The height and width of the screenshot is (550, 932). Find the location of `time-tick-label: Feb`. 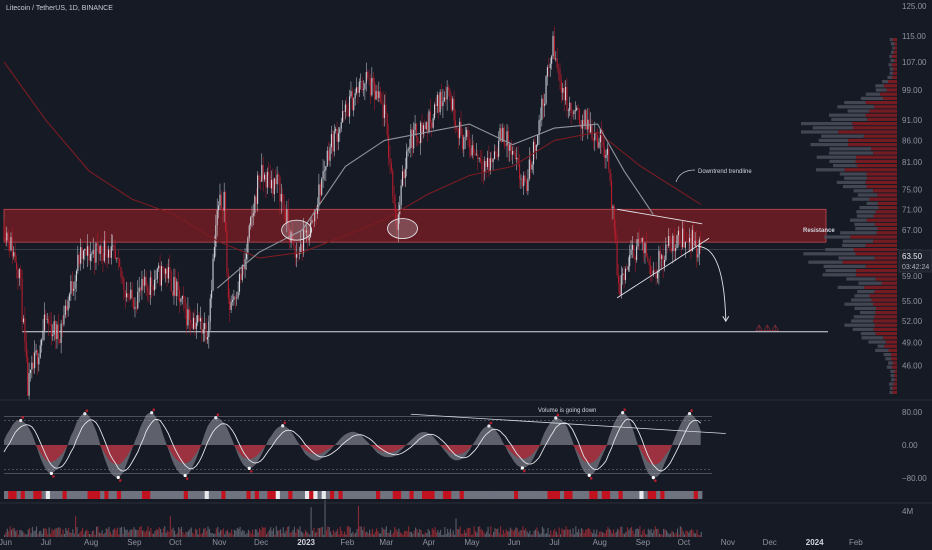

time-tick-label: Feb is located at coordinates (347, 542).